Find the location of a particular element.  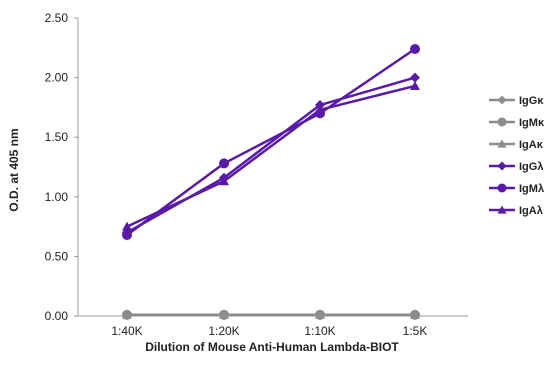

x-tick-labels: 1:40K 1:20K 1:10K 1:5K is located at coordinates (269, 331).